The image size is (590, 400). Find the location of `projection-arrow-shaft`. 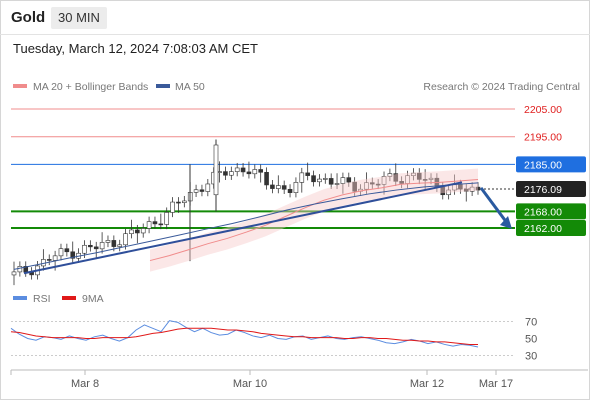

projection-arrow-shaft is located at coordinates (494, 205).